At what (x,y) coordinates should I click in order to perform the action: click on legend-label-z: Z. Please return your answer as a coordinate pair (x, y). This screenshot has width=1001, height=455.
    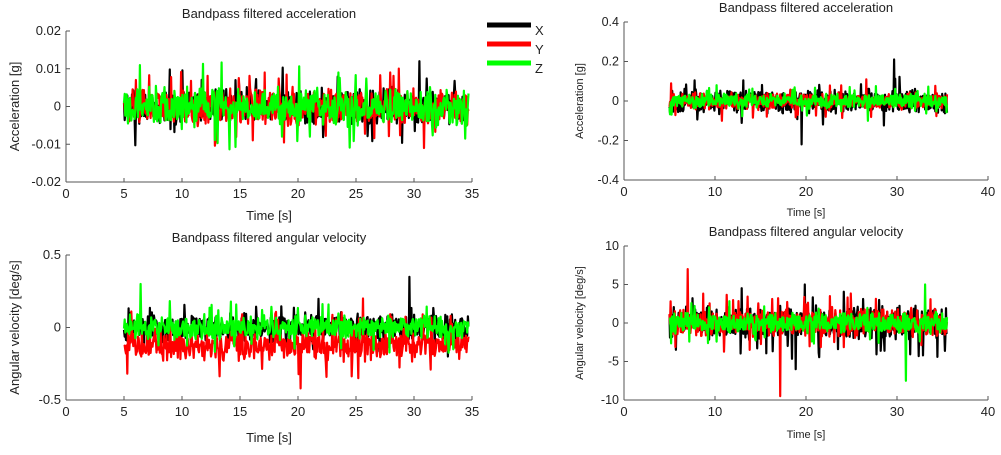
    Looking at the image, I should click on (539, 68).